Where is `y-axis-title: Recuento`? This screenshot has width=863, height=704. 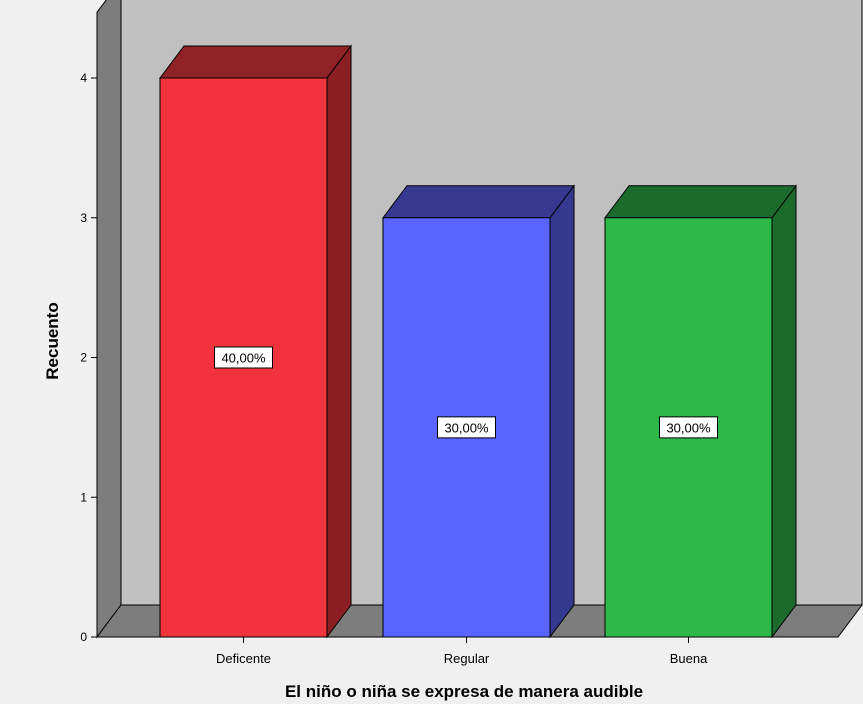 y-axis-title: Recuento is located at coordinates (52, 340).